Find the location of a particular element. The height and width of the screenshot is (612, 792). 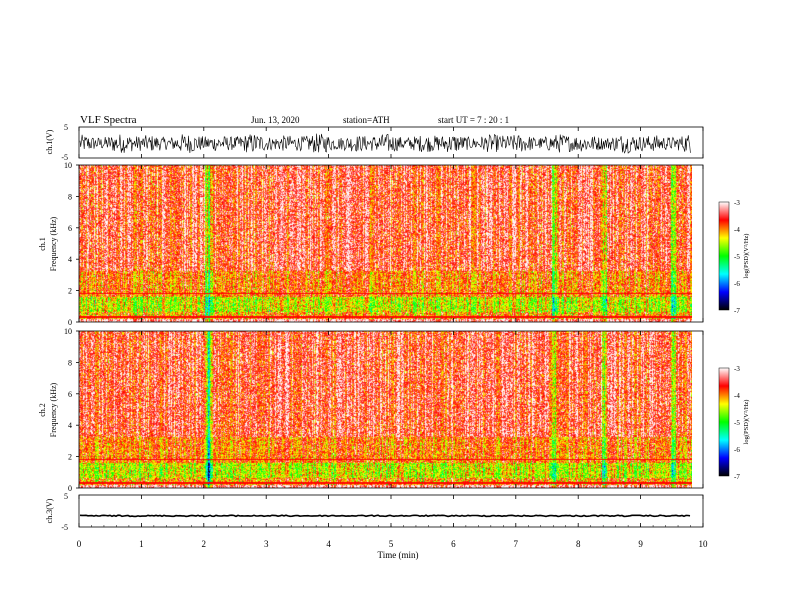

ch1-ytick-bottom: -5 is located at coordinates (64, 157).